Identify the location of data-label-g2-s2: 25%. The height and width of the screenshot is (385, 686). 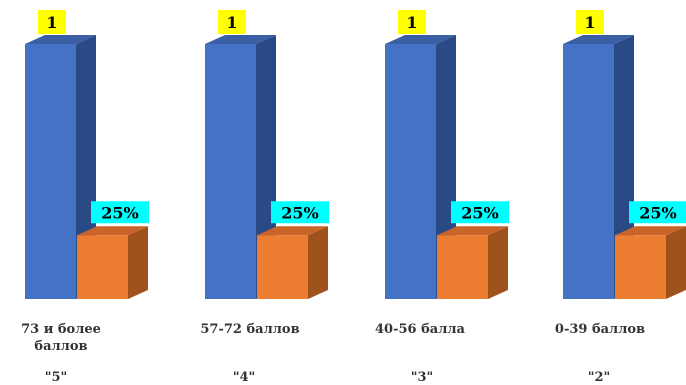
(299, 212).